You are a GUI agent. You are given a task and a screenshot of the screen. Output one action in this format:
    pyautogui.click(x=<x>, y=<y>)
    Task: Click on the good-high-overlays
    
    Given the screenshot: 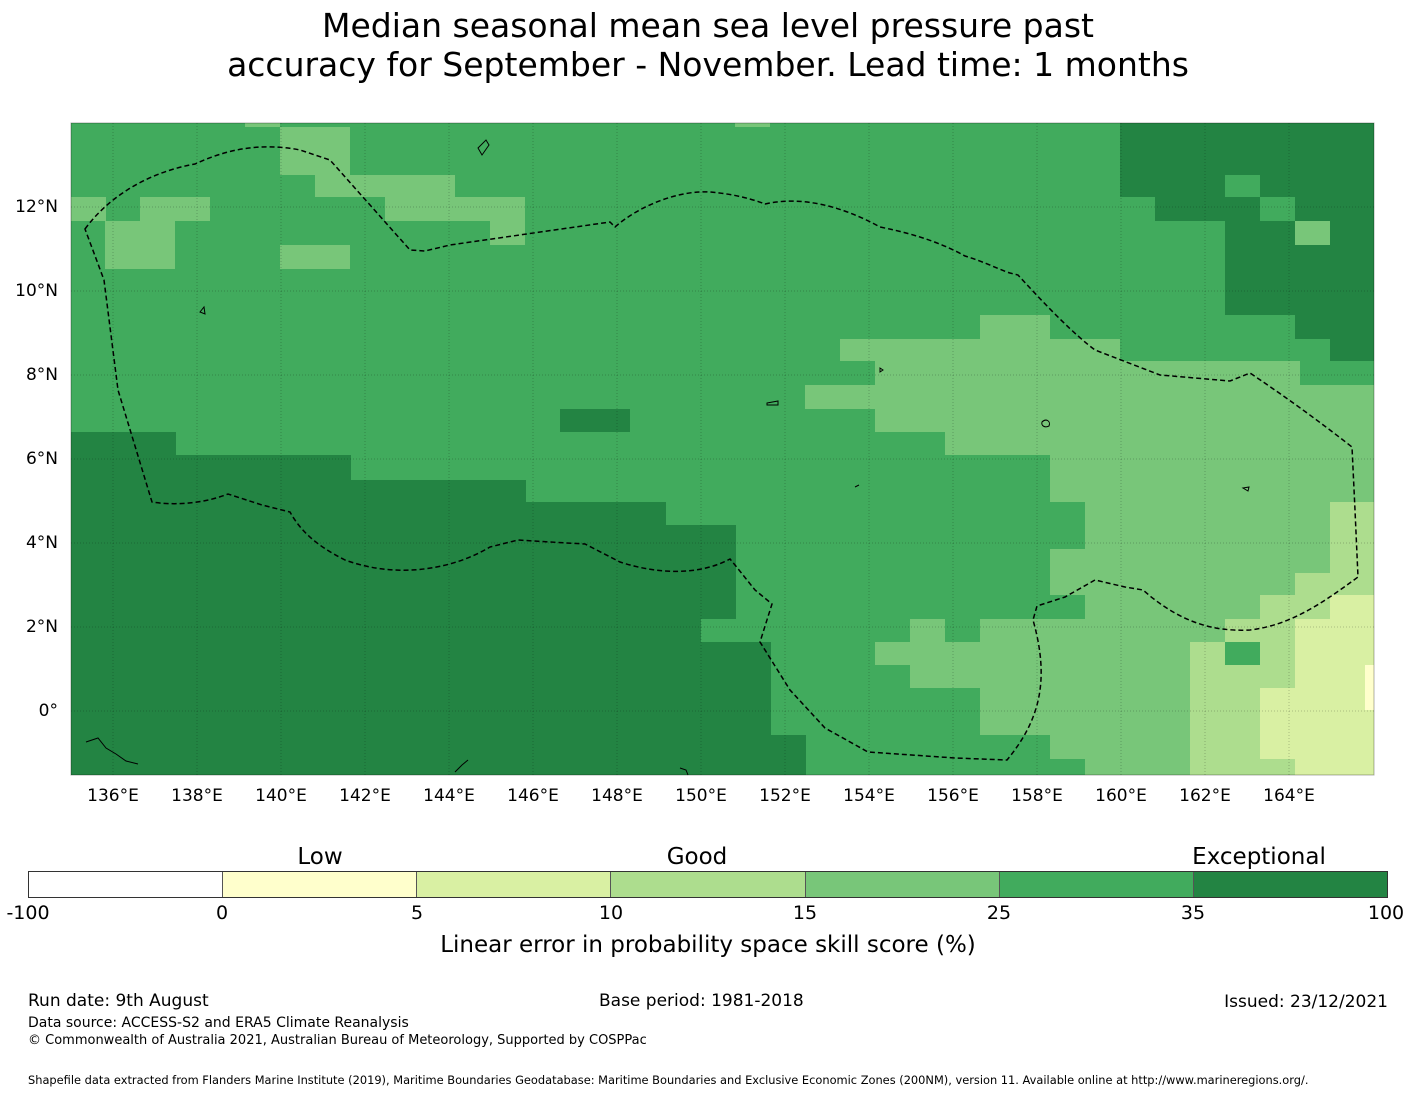 What is the action you would take?
    pyautogui.click(x=1277, y=268)
    